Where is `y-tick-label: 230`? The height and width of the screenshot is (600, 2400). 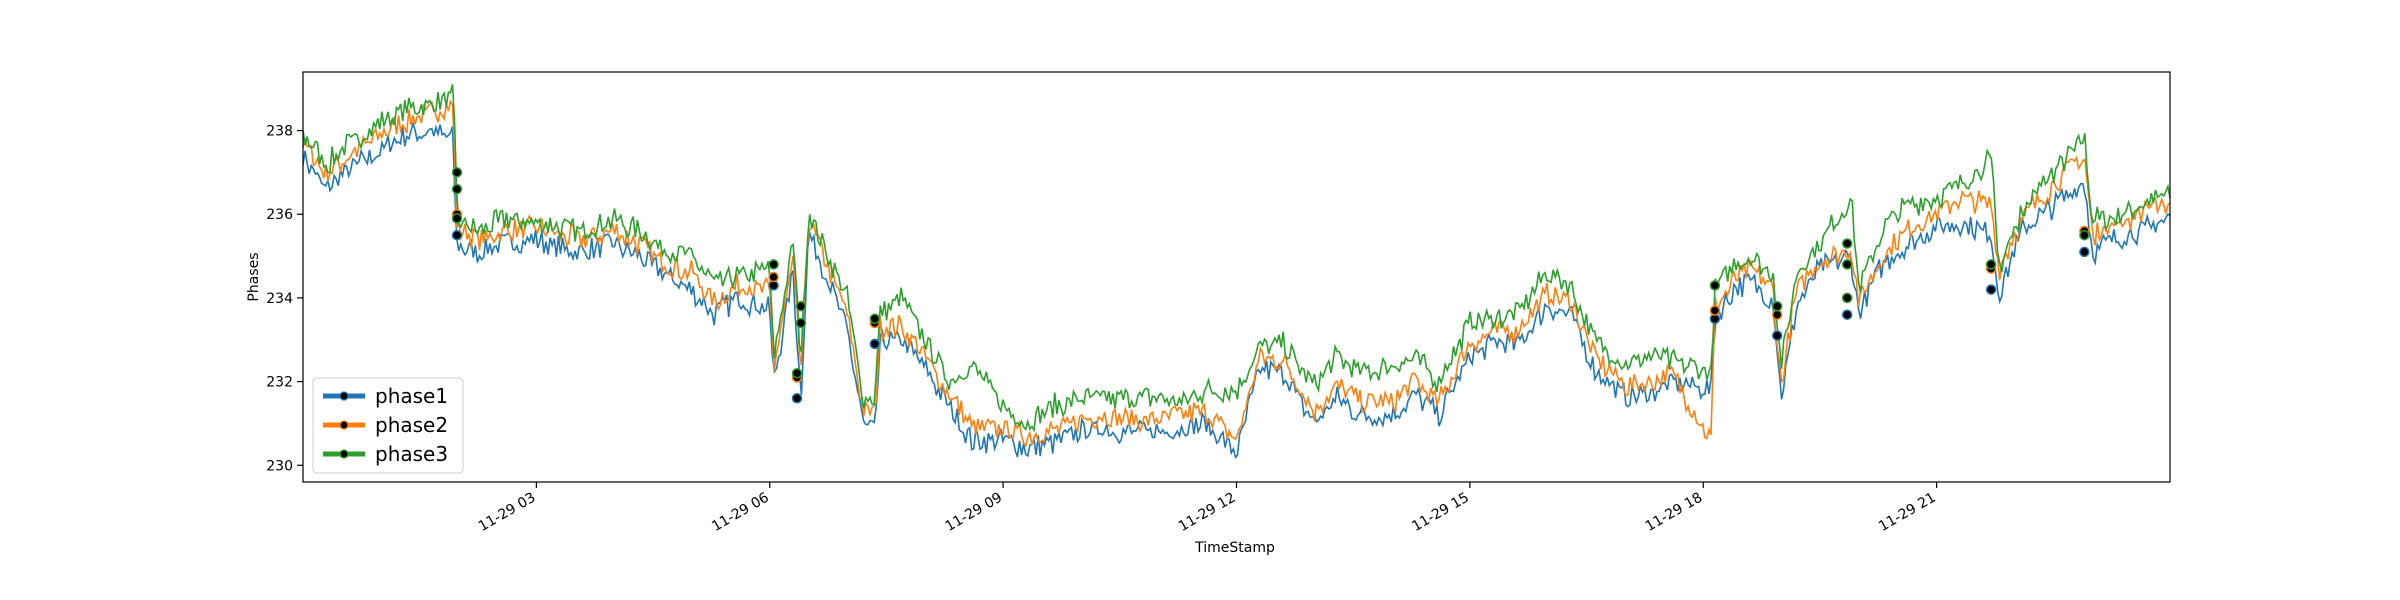
y-tick-label: 230 is located at coordinates (279, 466).